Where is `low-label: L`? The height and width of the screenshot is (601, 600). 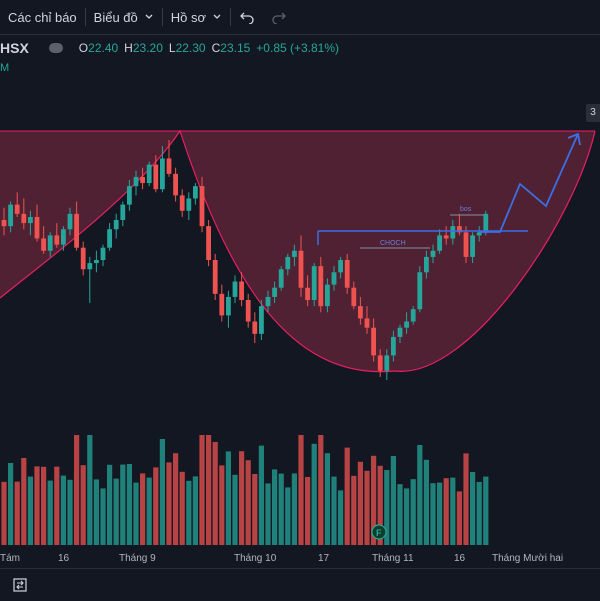
low-label: L is located at coordinates (172, 48).